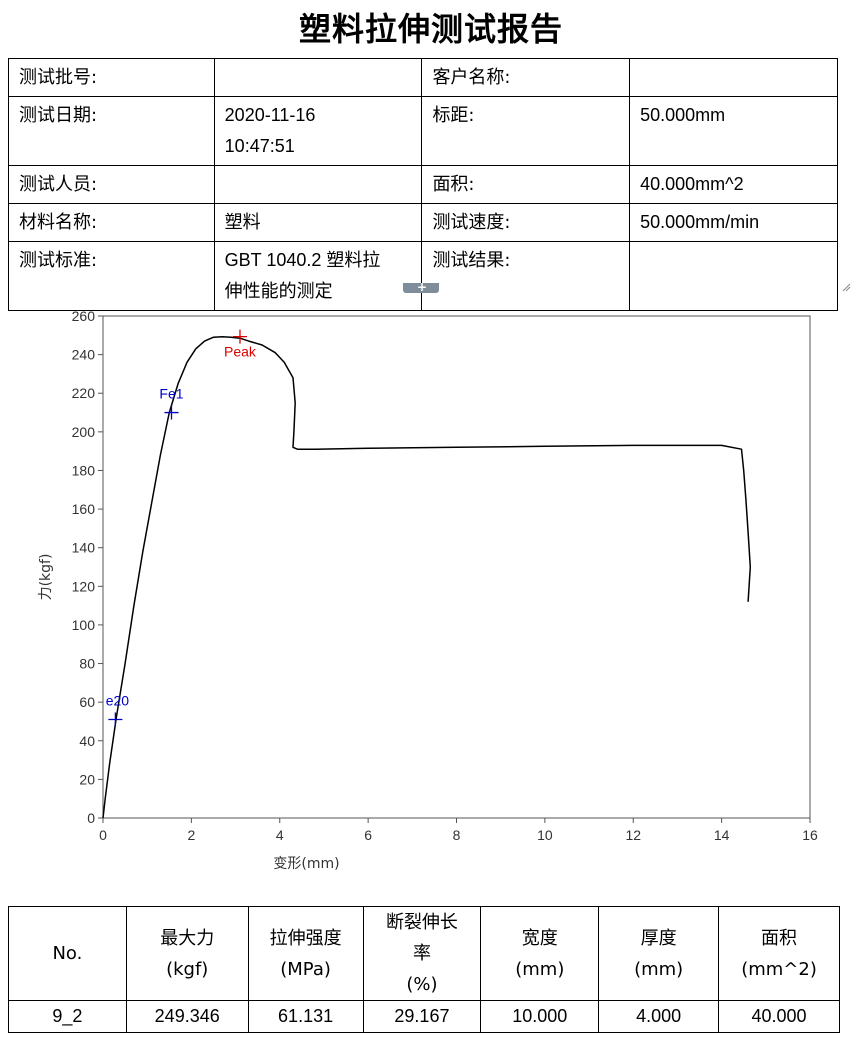  What do you see at coordinates (46, 577) in the screenshot?
I see `y-axis-label: 力(kgf)` at bounding box center [46, 577].